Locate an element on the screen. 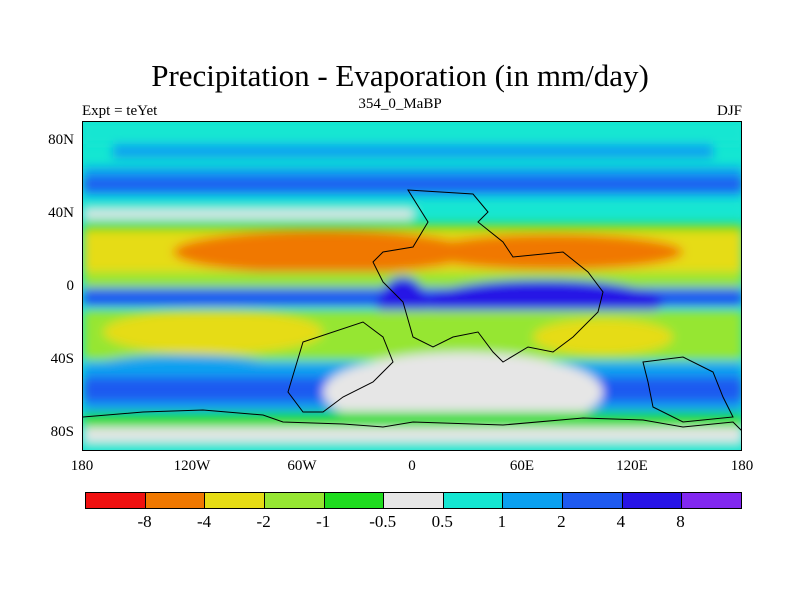 The height and width of the screenshot is (600, 800). y-tick-40n: 40N is located at coordinates (61, 213).